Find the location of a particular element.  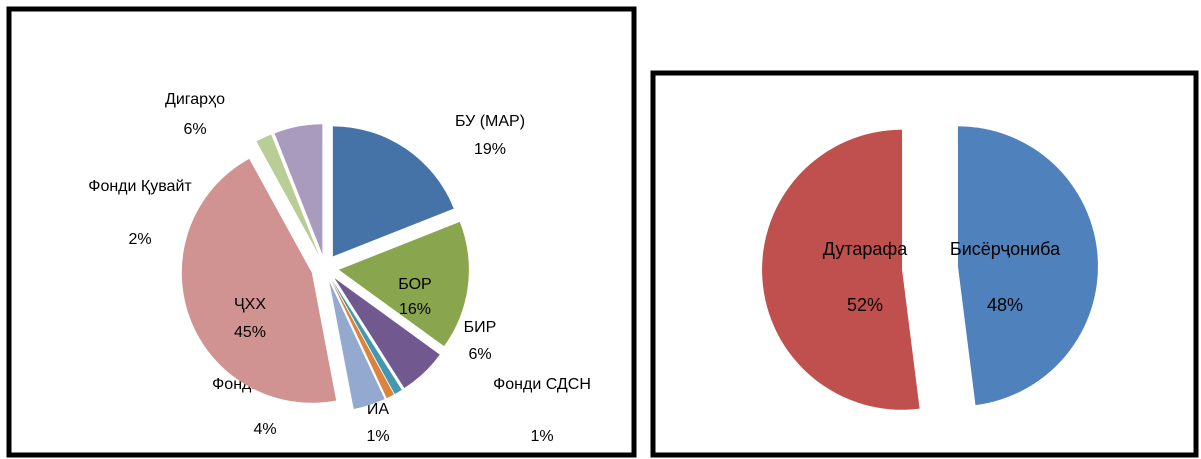

slice-value-label: 45% is located at coordinates (250, 332).